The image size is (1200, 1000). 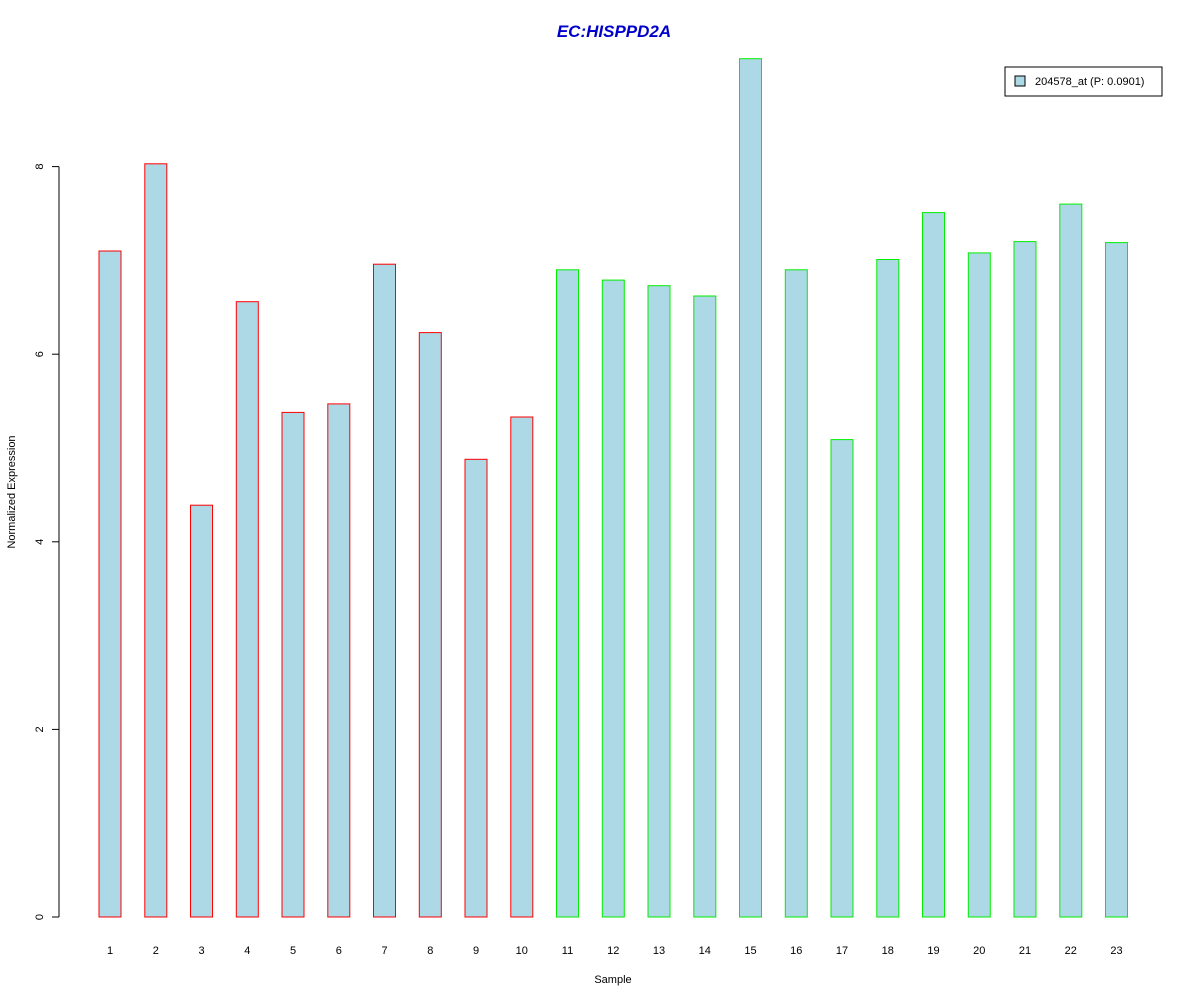 I want to click on legend: 204578_at (P: 0.0901), so click(x=1083, y=81).